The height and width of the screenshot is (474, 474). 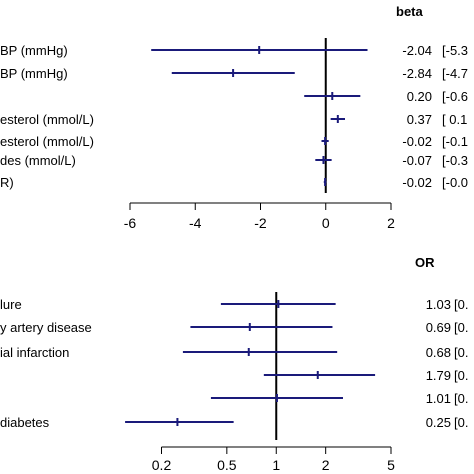 What do you see at coordinates (438, 352) in the screenshot?
I see `row-estimate-value: 0.68` at bounding box center [438, 352].